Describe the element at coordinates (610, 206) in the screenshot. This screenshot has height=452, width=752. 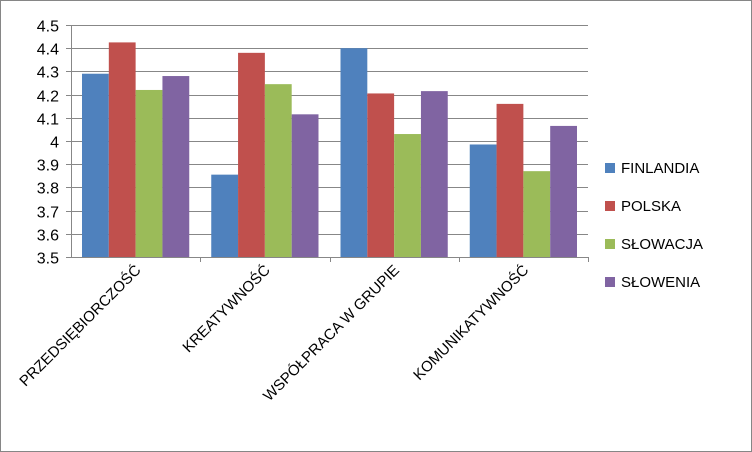
I see `legend-swatch-polska` at that location.